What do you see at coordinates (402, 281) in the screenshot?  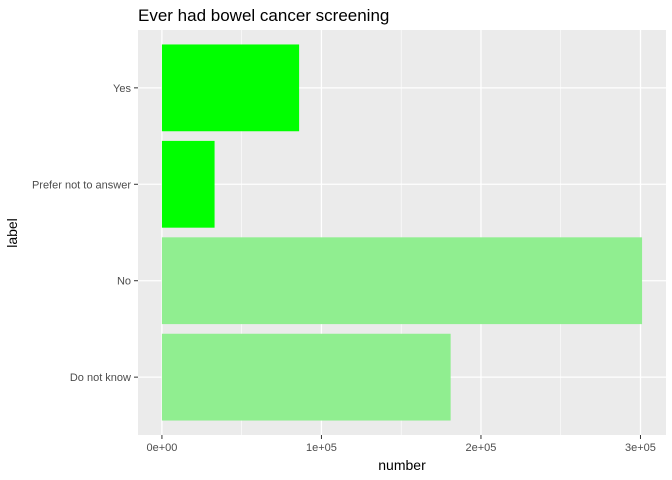 I see `bar-no` at bounding box center [402, 281].